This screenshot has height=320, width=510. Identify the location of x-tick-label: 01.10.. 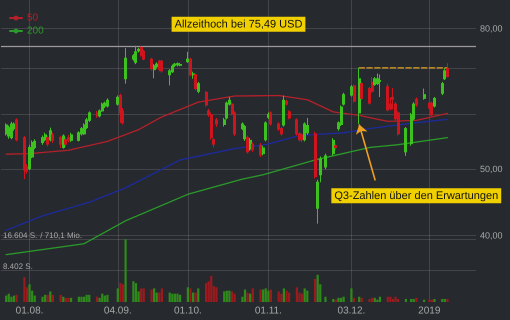
(188, 311).